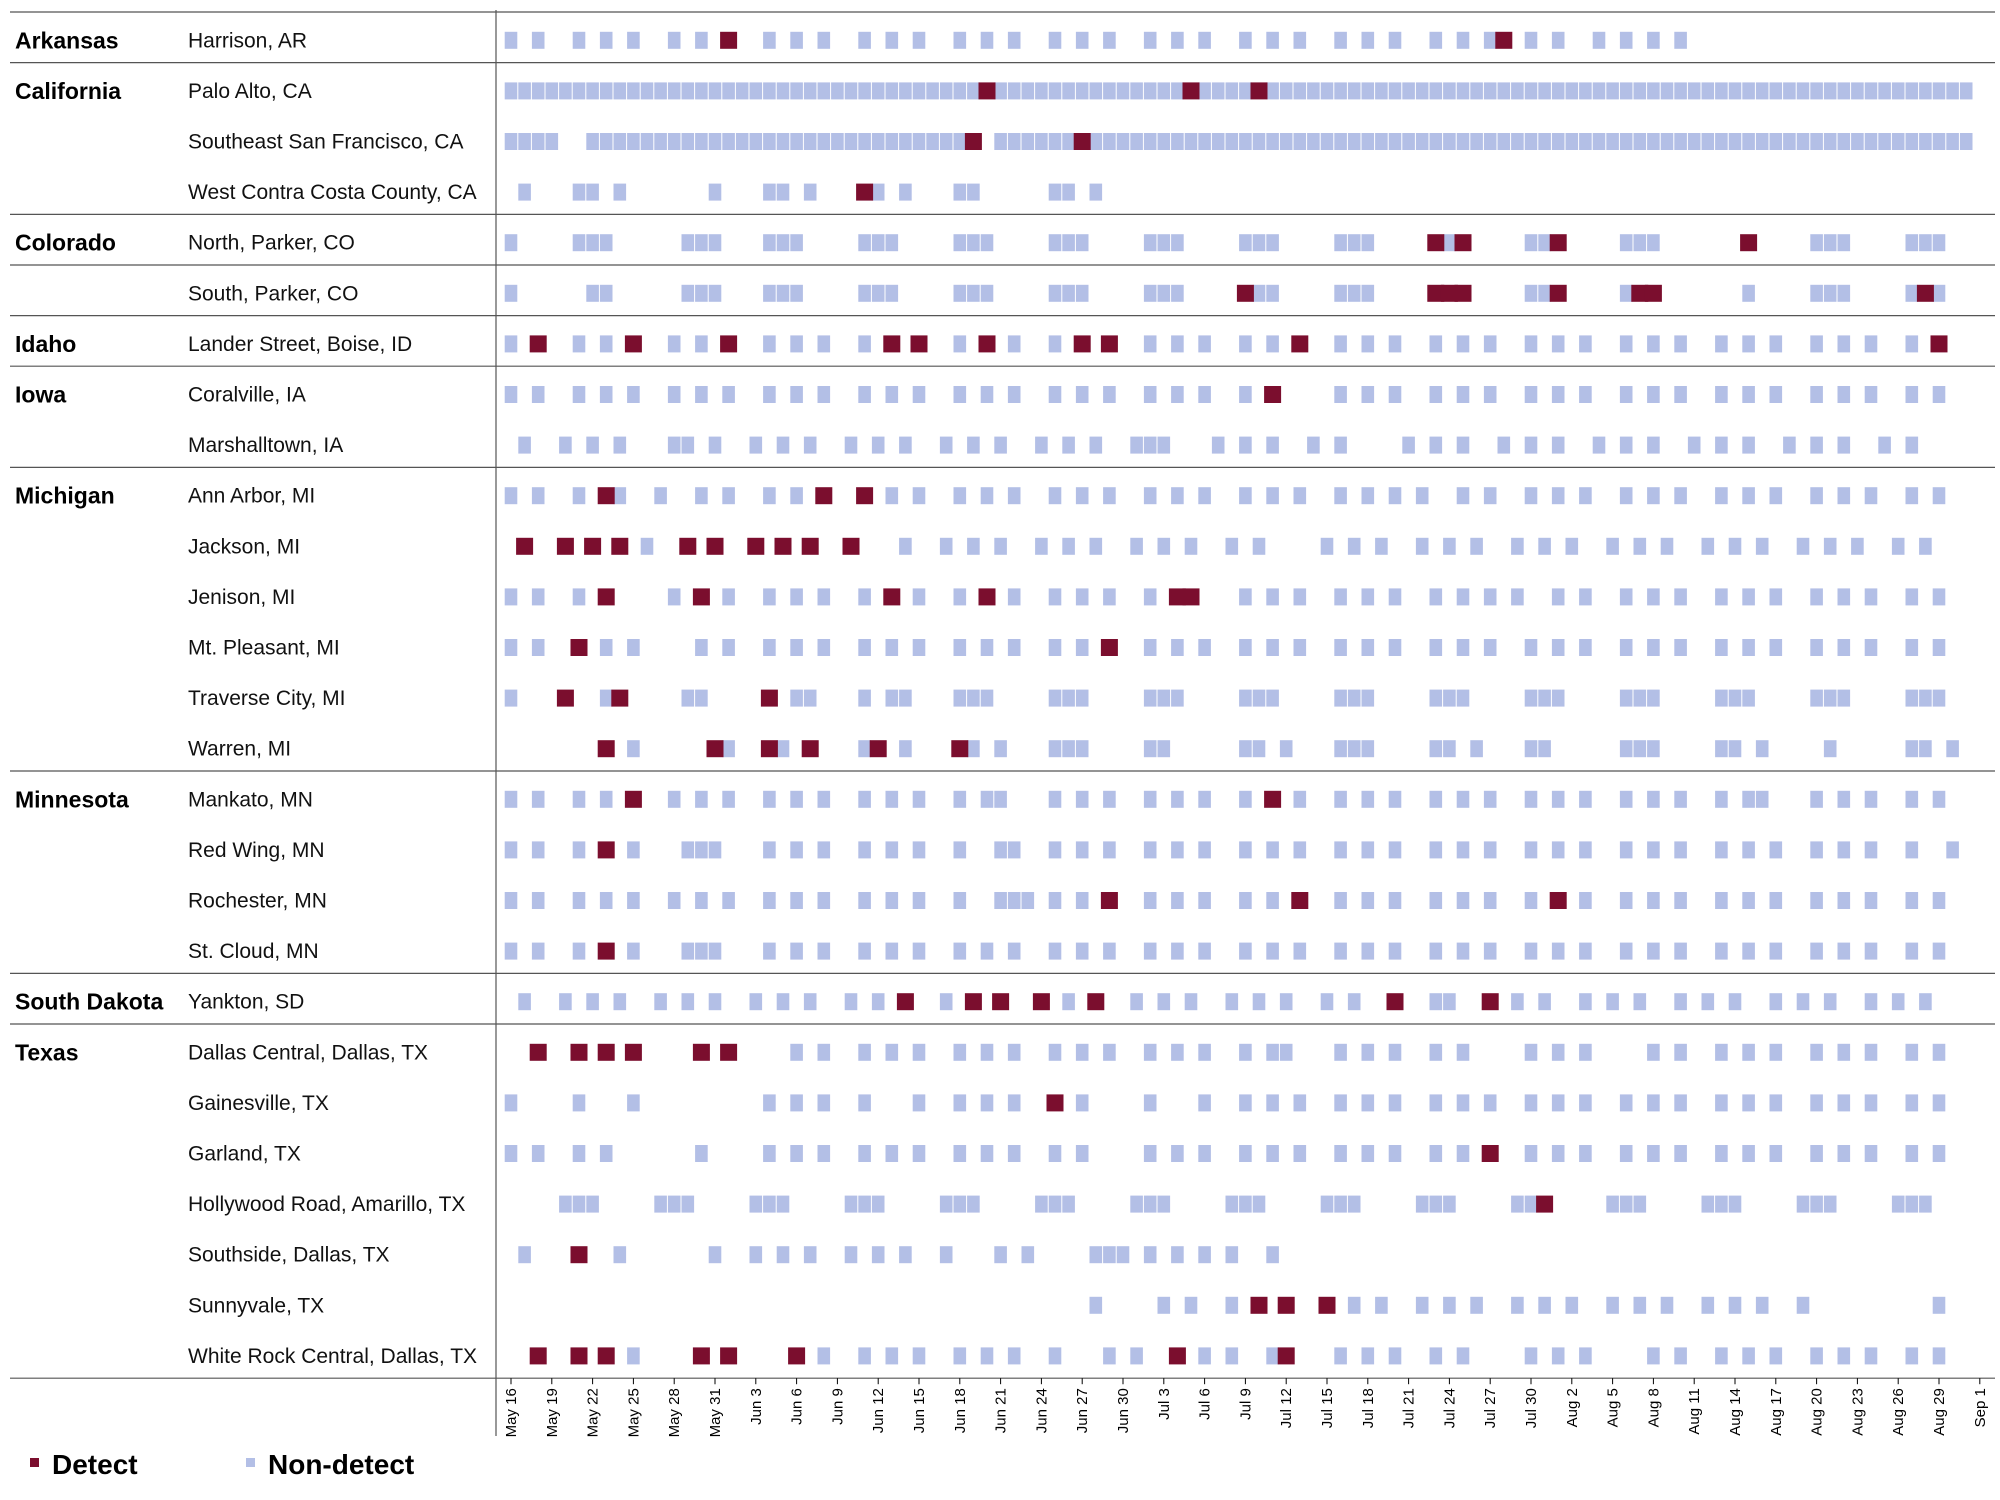 This screenshot has height=1500, width=2000. Describe the element at coordinates (1817, 1412) in the screenshot. I see `x-tick-label: Aug 20` at that location.